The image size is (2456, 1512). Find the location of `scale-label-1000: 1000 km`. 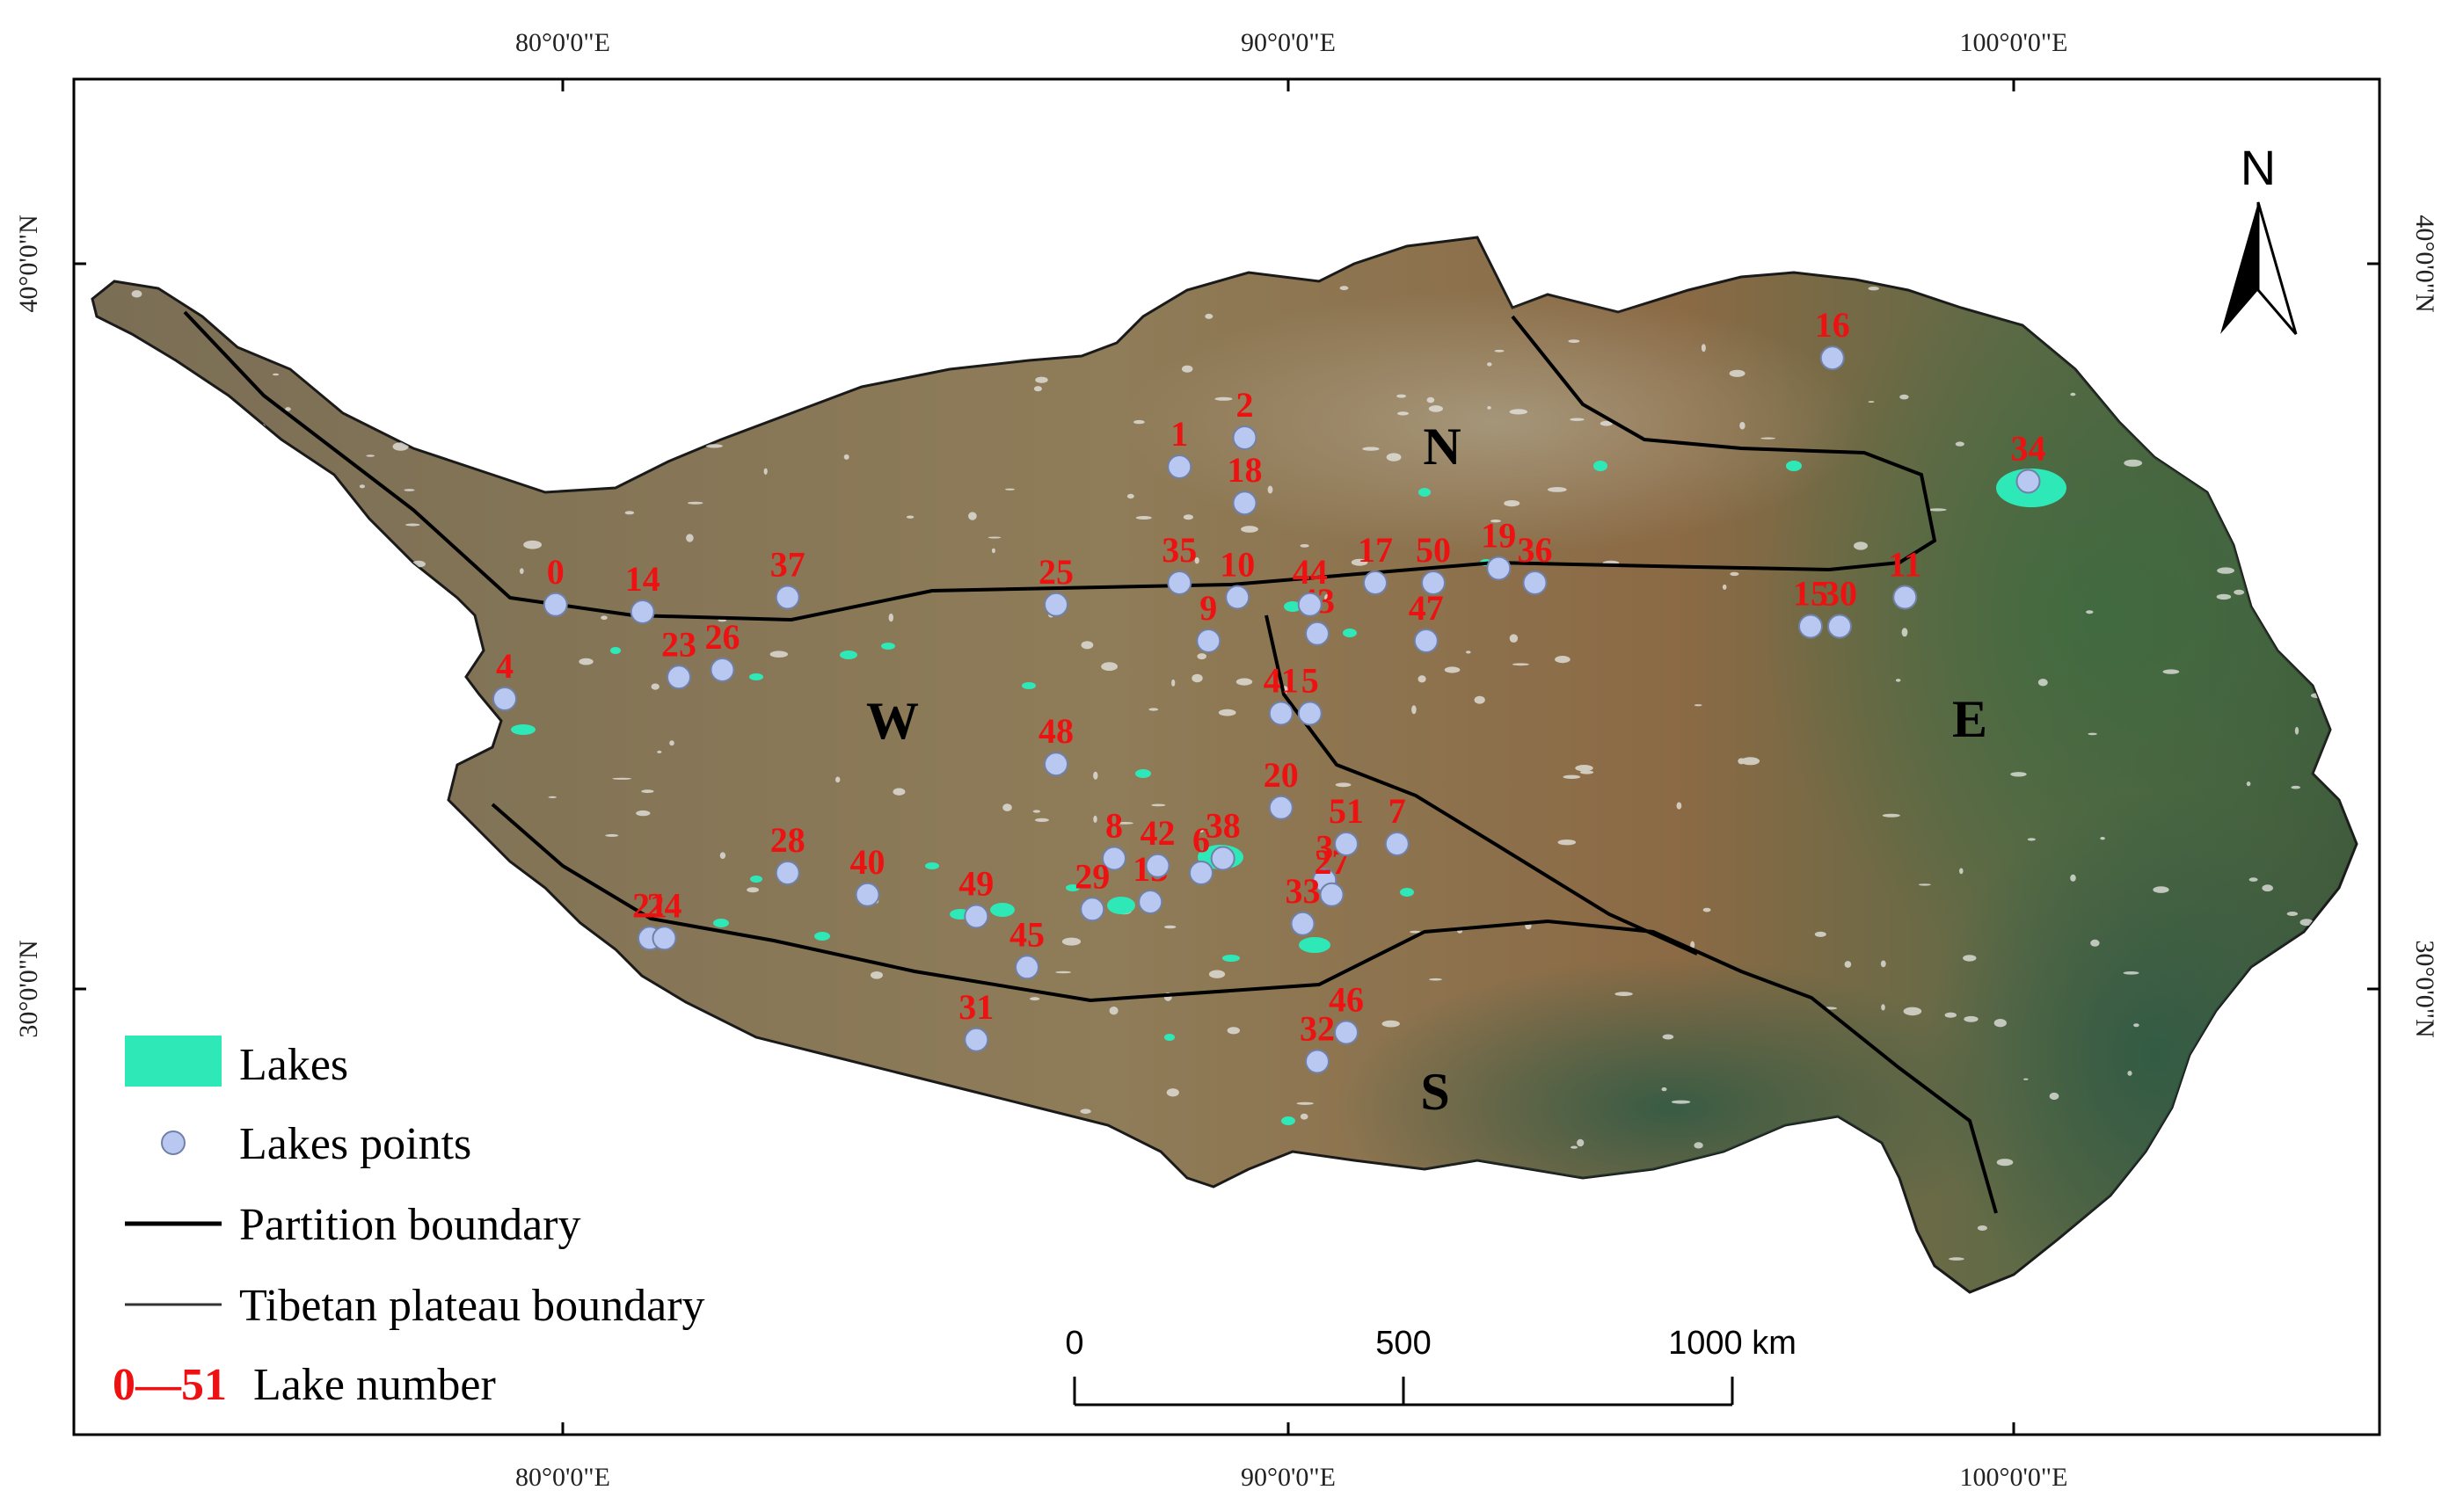

scale-label-1000: 1000 km is located at coordinates (1732, 1344).